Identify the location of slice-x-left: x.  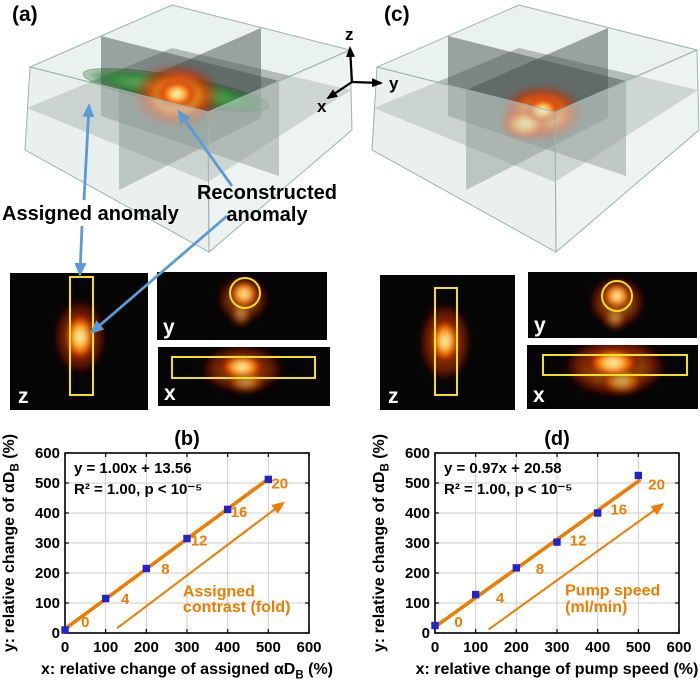
(244, 376).